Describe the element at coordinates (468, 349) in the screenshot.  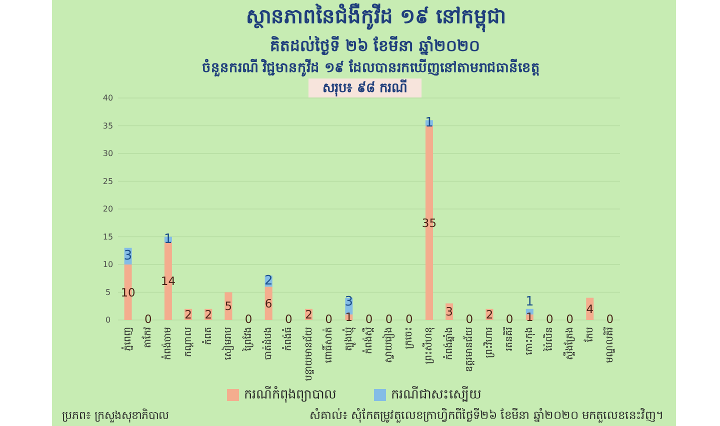
I see `x-tick-label: ឧត្ដរមានជ័យ` at that location.